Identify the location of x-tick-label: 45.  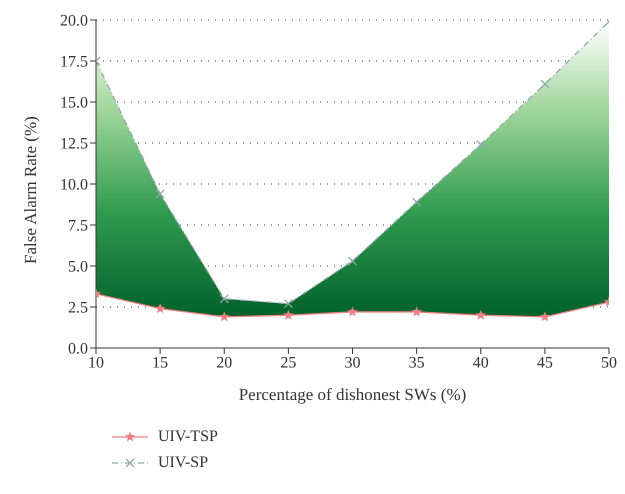
(544, 363).